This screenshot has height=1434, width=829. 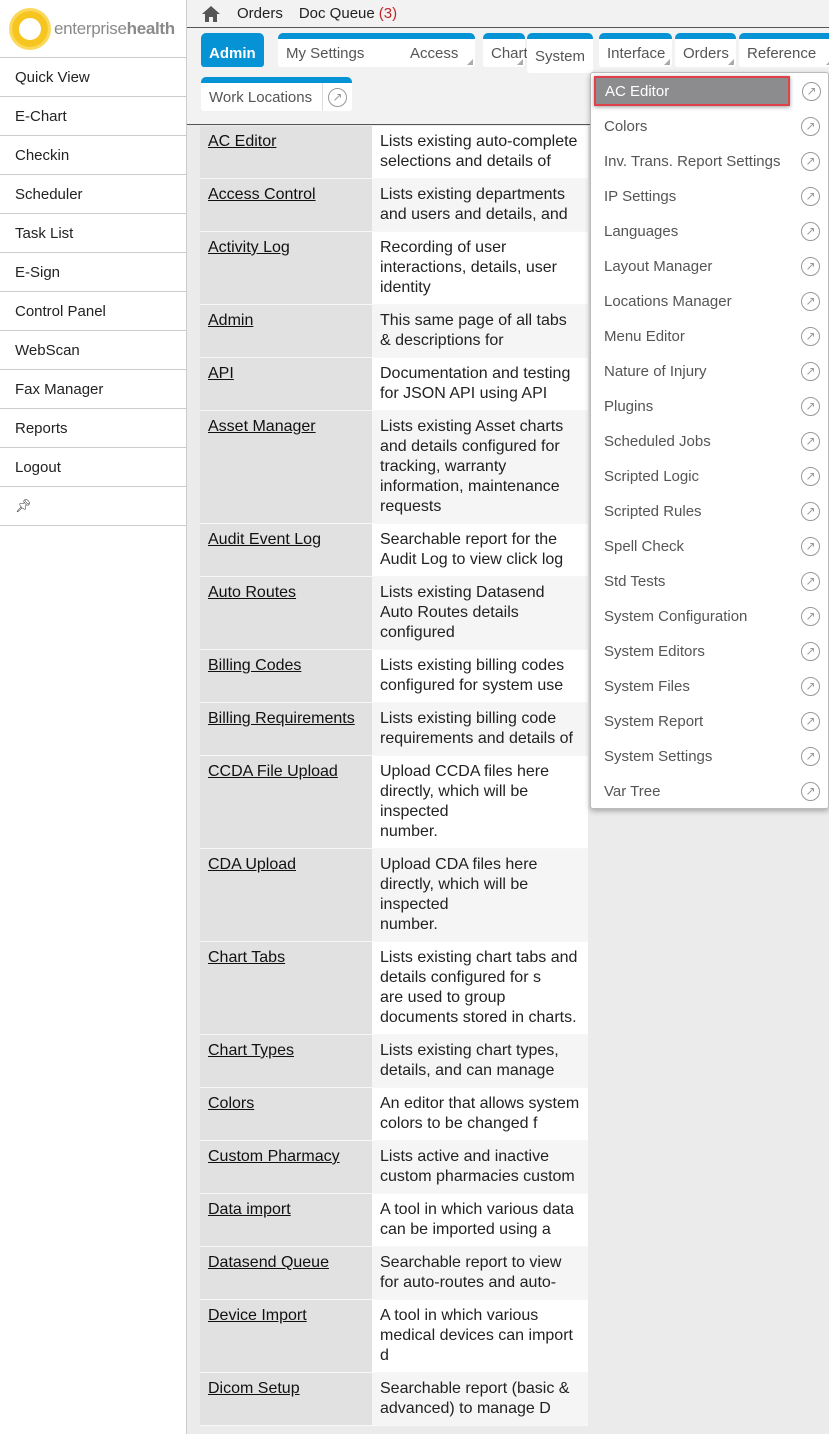 What do you see at coordinates (252, 864) in the screenshot?
I see `row-link-cda-upload: CDA Upload` at bounding box center [252, 864].